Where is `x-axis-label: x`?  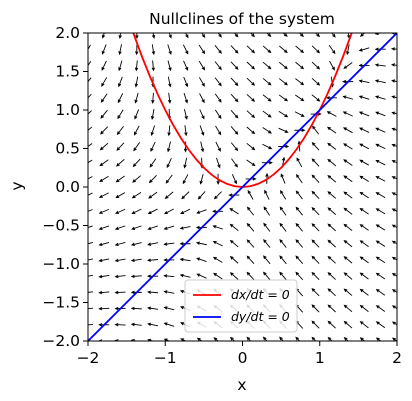 x-axis-label: x is located at coordinates (241, 385).